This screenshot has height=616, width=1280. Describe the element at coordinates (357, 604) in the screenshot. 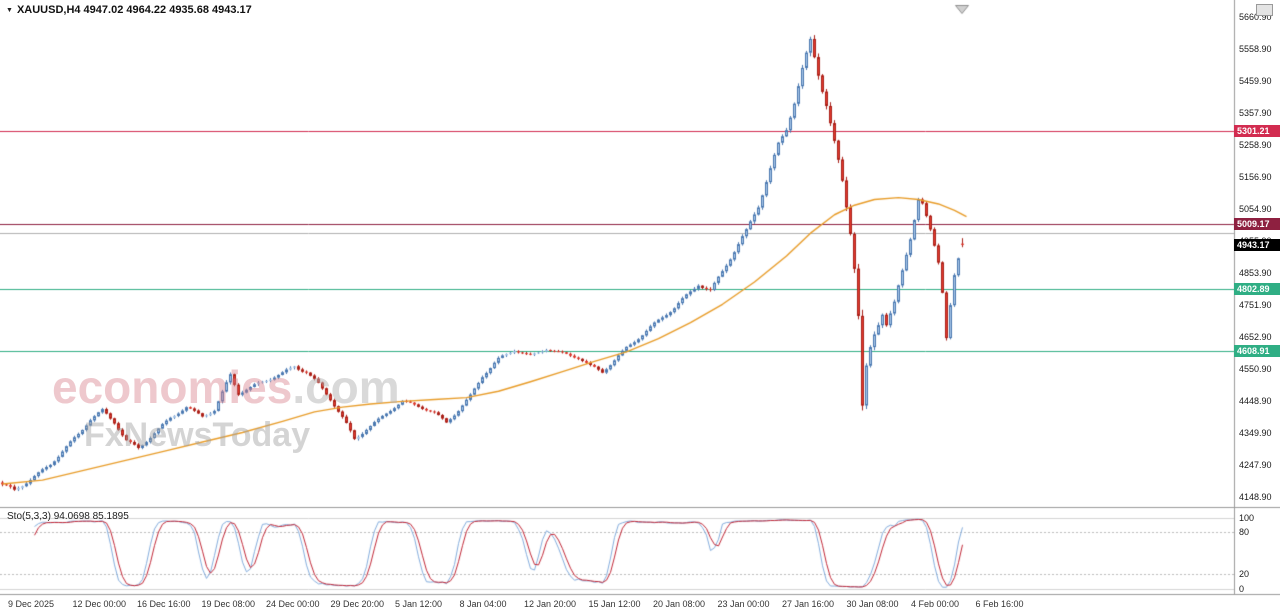

I see `date-axis-label: 29 Dec 20:00` at that location.